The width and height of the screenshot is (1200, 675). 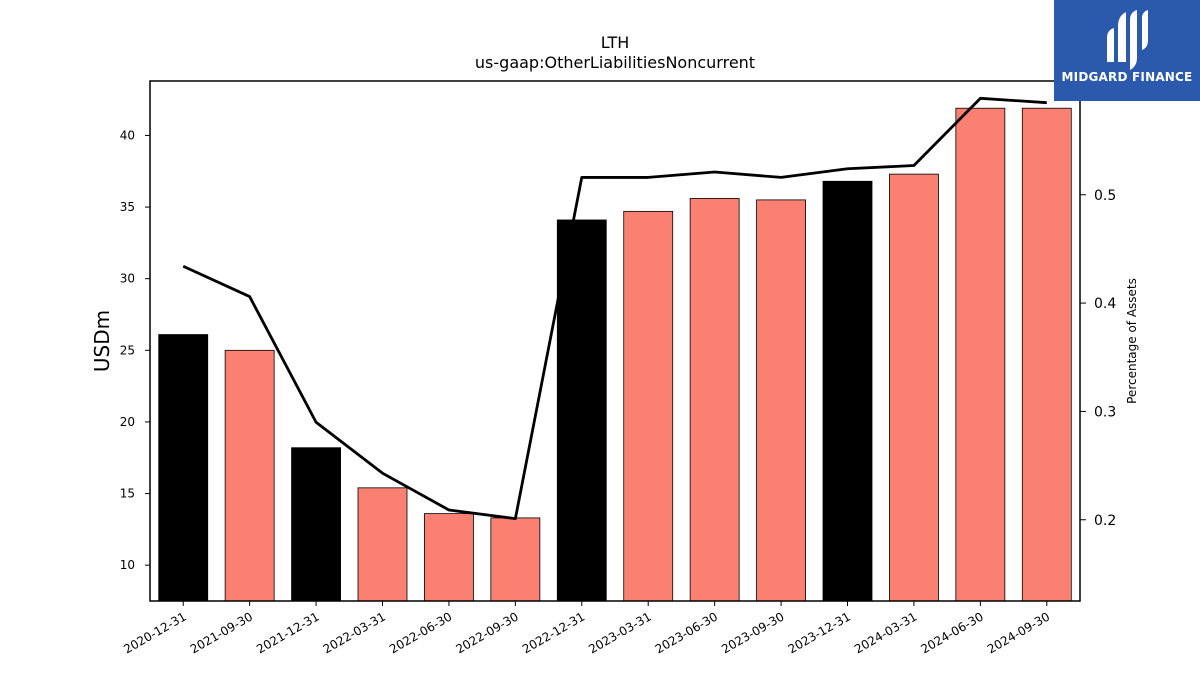 What do you see at coordinates (1098, 358) in the screenshot?
I see `y-axis-right: 0.2 0.3 0.4 0.5` at bounding box center [1098, 358].